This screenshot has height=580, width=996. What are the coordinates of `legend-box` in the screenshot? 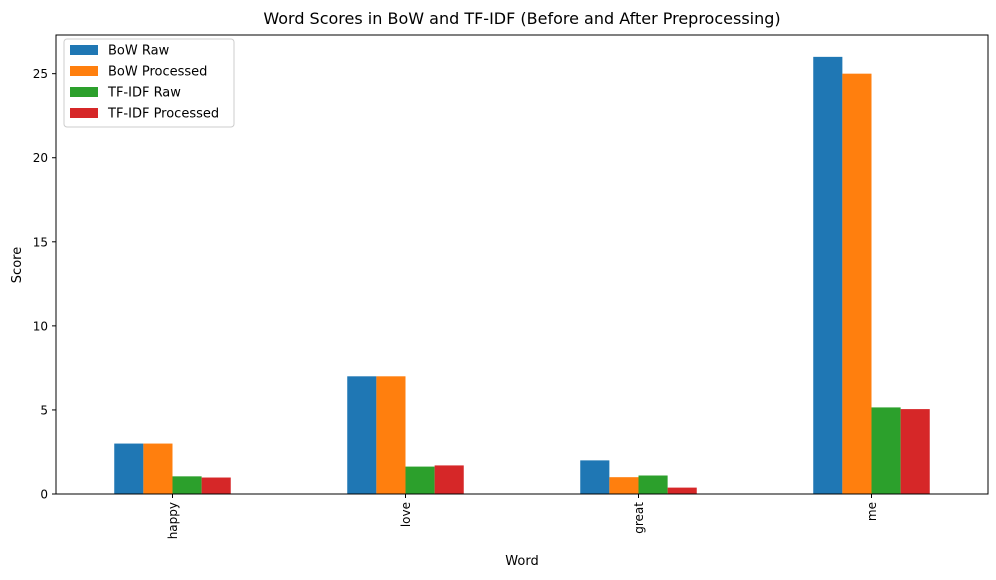 It's located at (149, 83).